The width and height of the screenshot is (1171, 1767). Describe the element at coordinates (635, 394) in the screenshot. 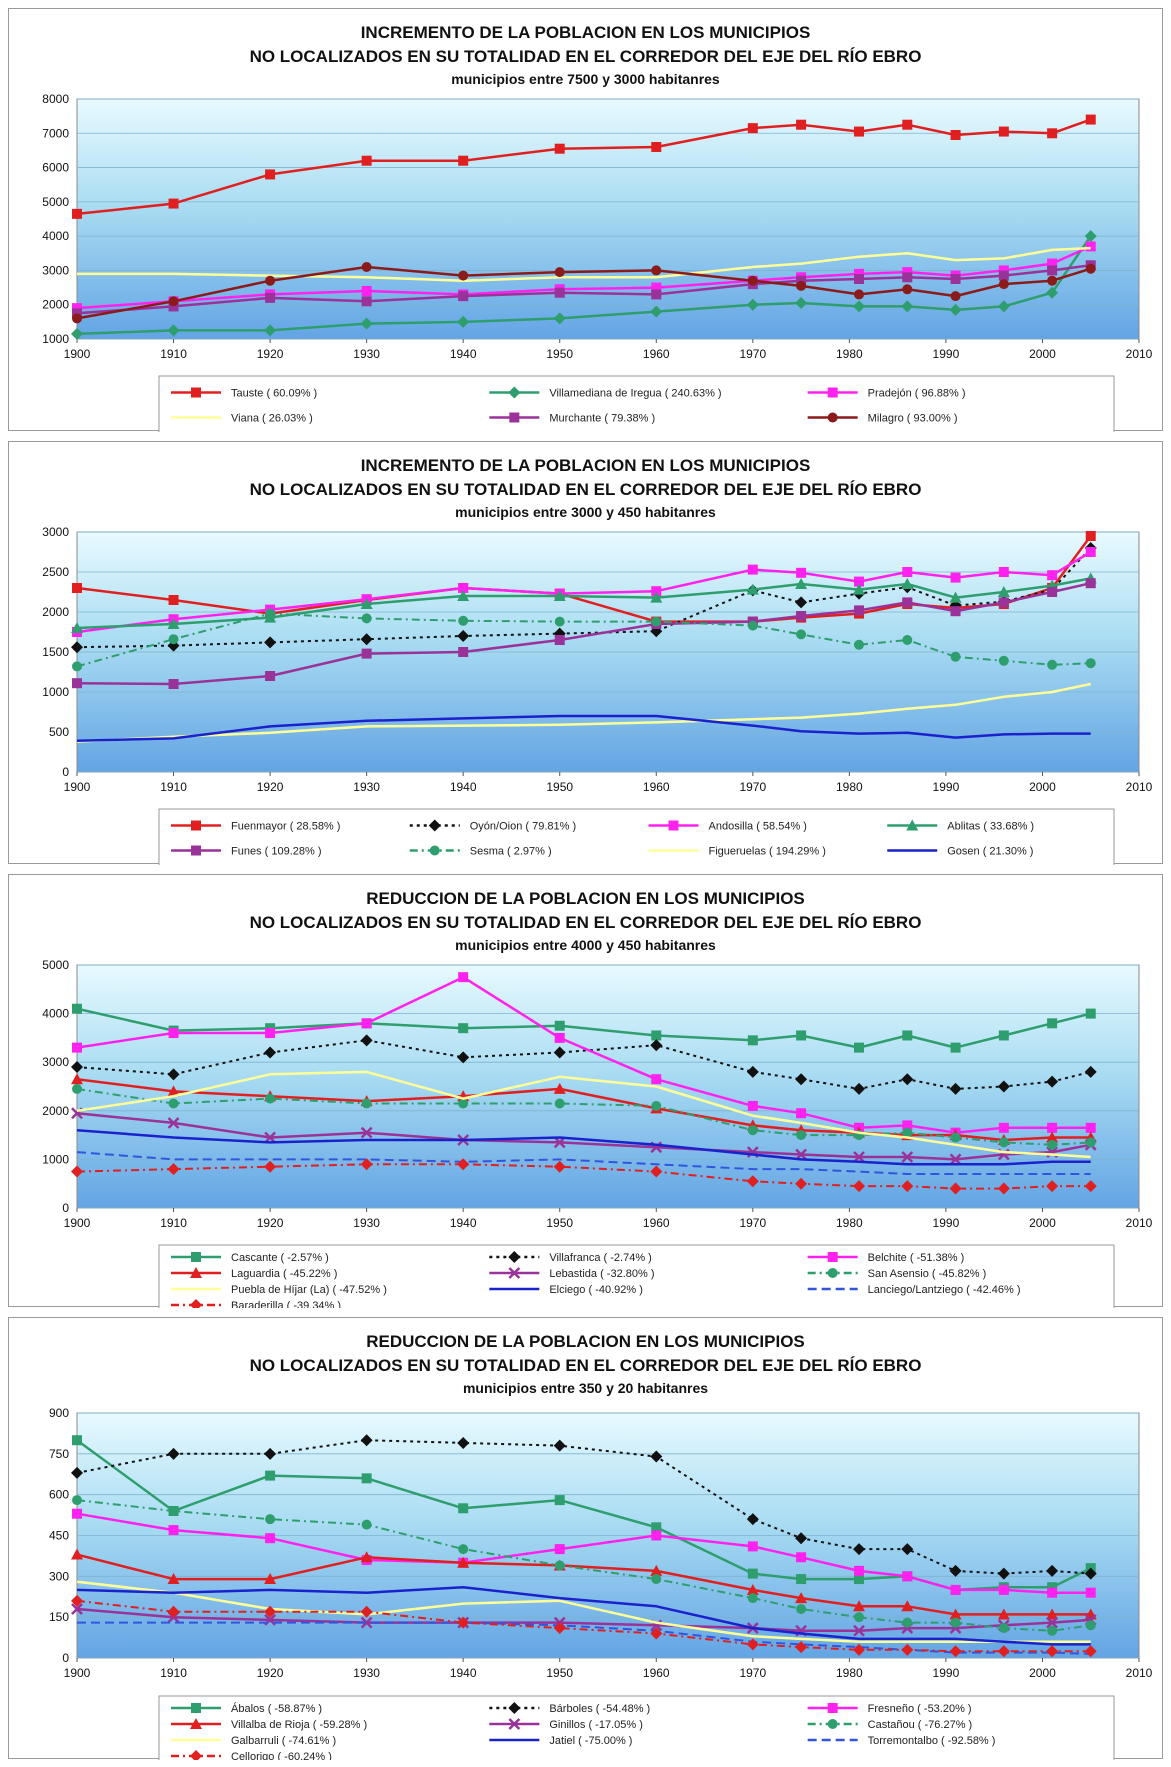

I see `legend-label: Villamediana de Iregua ( 240.63% )` at that location.